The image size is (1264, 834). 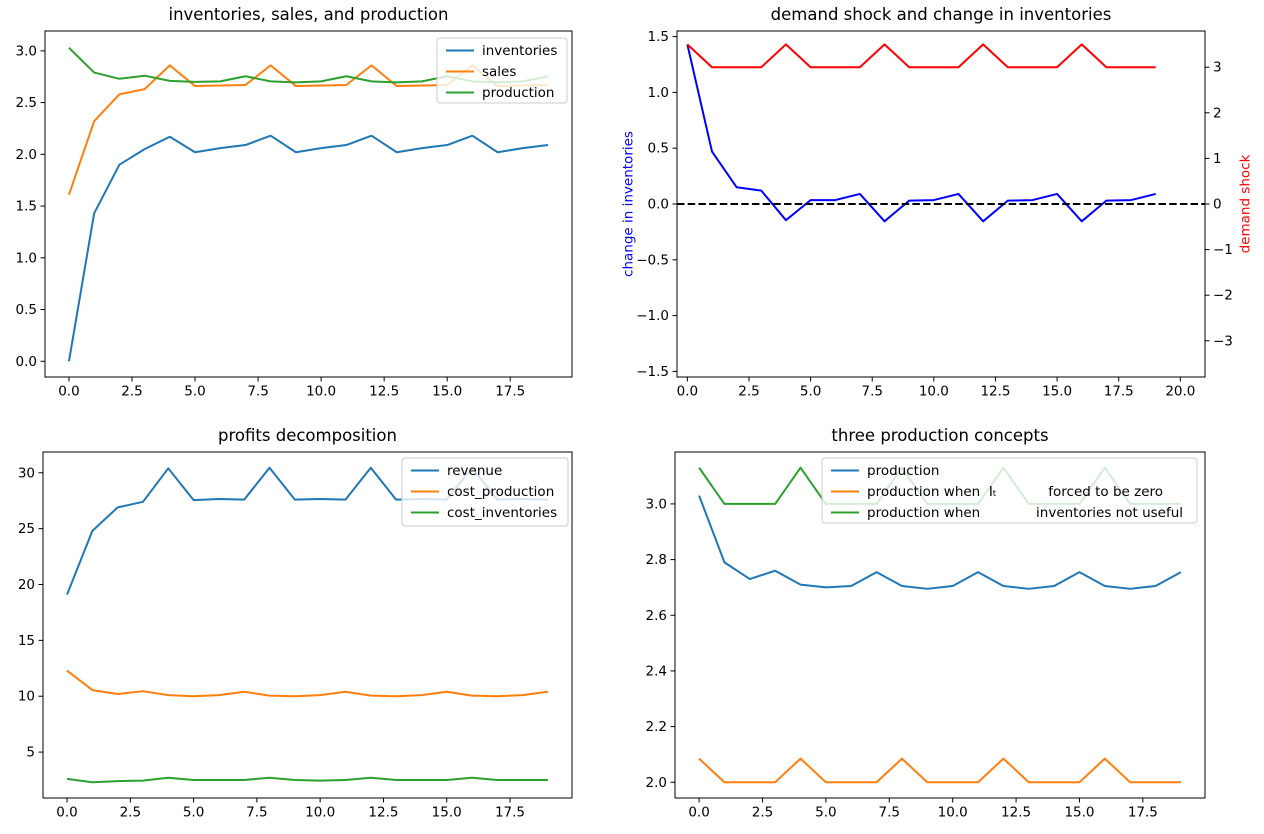 What do you see at coordinates (940, 435) in the screenshot?
I see `chart-title-three-production-concepts: three production concepts` at bounding box center [940, 435].